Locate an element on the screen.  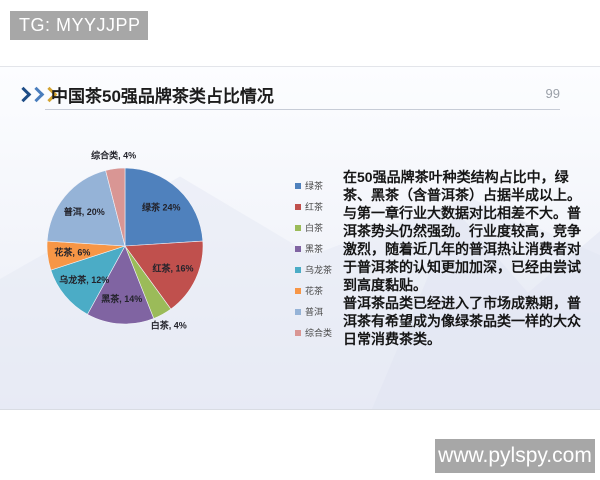
legend-item: 综合类 is located at coordinates (313, 332).